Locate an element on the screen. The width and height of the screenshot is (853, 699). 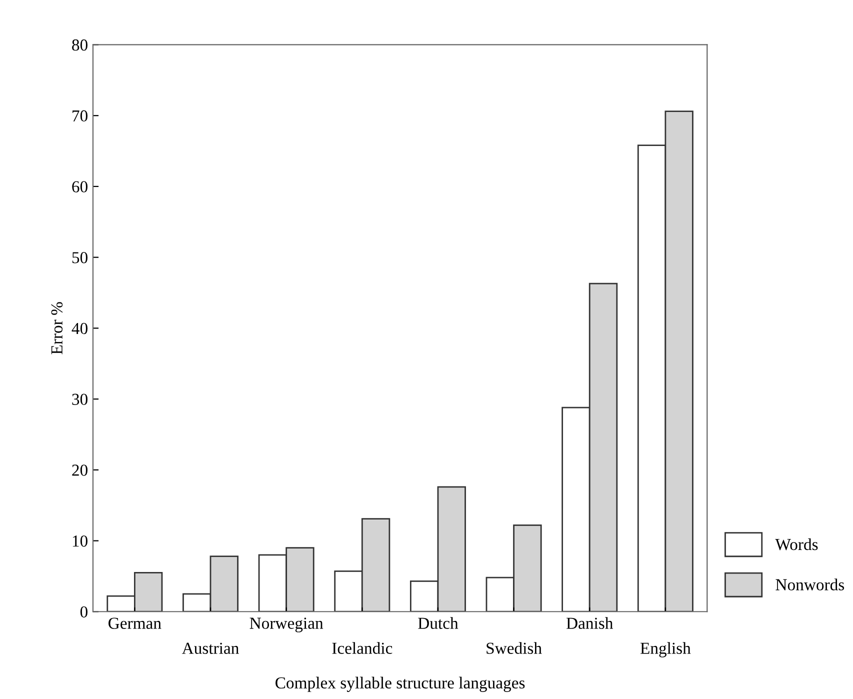
x-tick-label: Swedish is located at coordinates (514, 648).